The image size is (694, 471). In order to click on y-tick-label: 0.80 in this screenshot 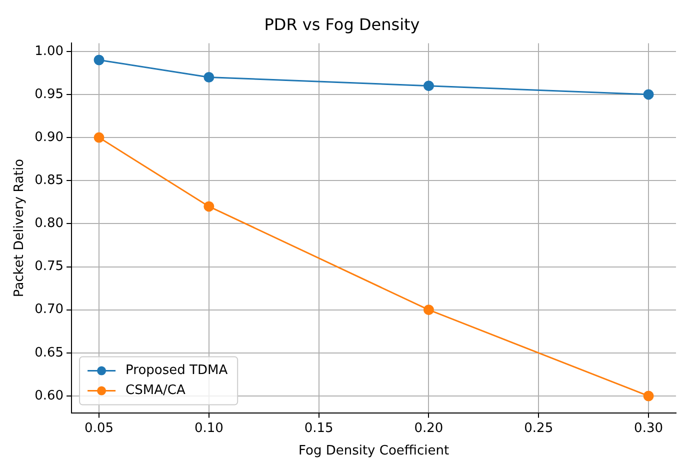, I will do `click(49, 224)`.